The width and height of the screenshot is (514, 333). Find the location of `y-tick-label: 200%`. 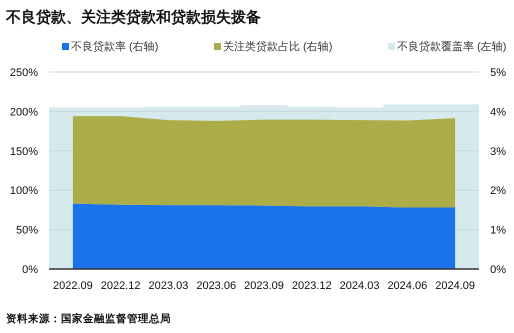

y-tick-label: 200% is located at coordinates (24, 112).